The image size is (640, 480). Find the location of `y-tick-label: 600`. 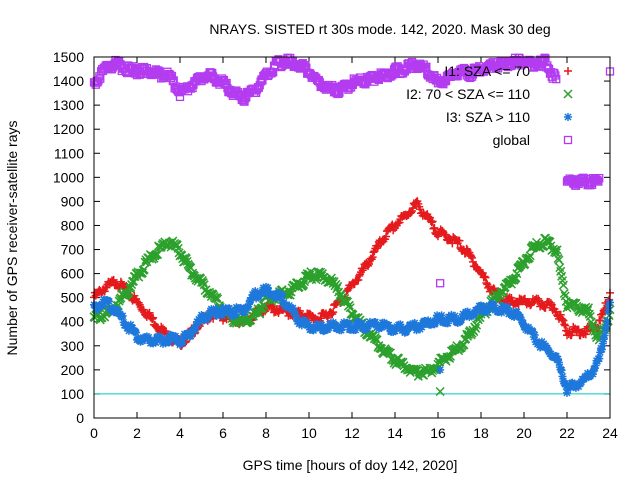

y-tick-label: 600 is located at coordinates (73, 274).